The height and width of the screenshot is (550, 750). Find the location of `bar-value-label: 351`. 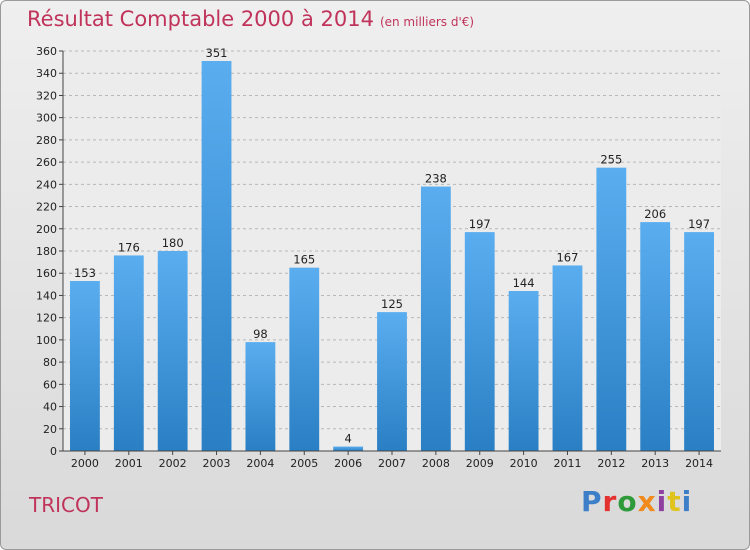

bar-value-label: 351 is located at coordinates (217, 53).